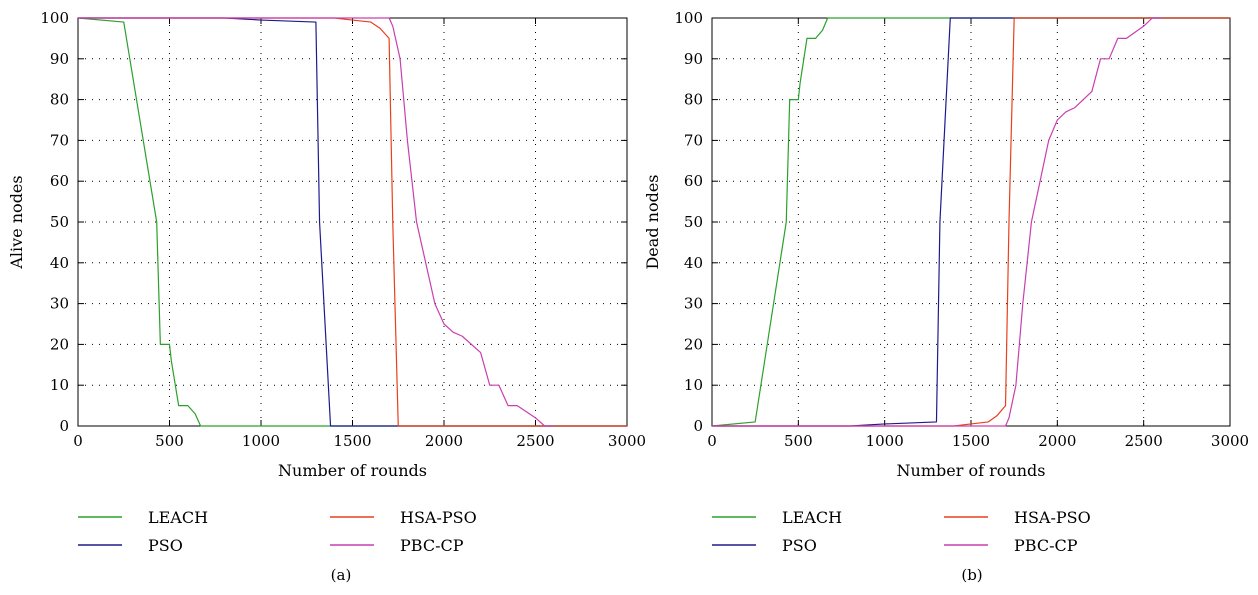  What do you see at coordinates (16, 222) in the screenshot?
I see `y-axis-title: Alive nodes` at bounding box center [16, 222].